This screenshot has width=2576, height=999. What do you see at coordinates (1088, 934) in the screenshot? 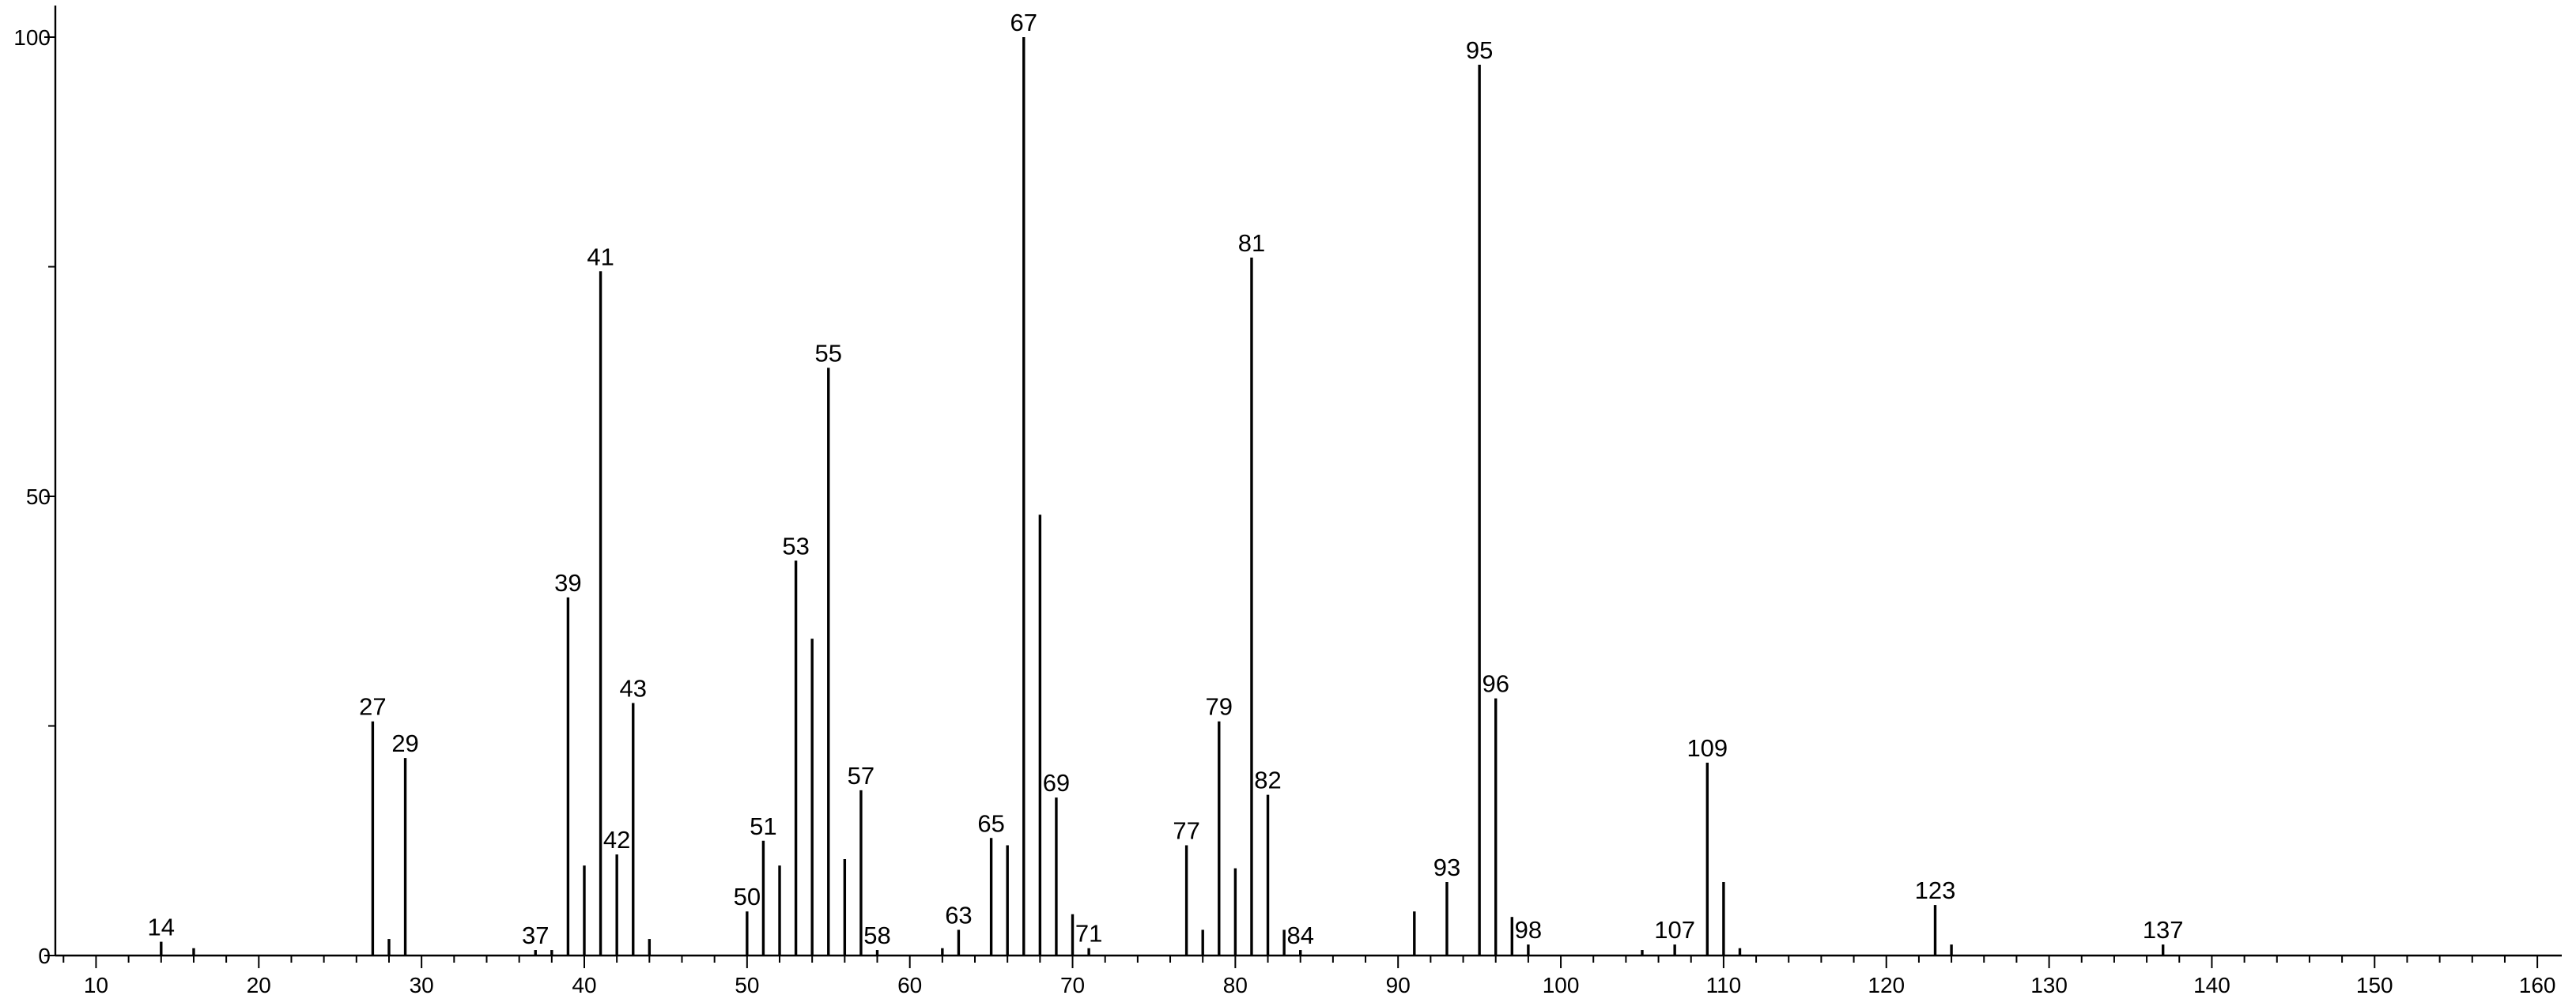
I see `peak-label: 71` at bounding box center [1088, 934].